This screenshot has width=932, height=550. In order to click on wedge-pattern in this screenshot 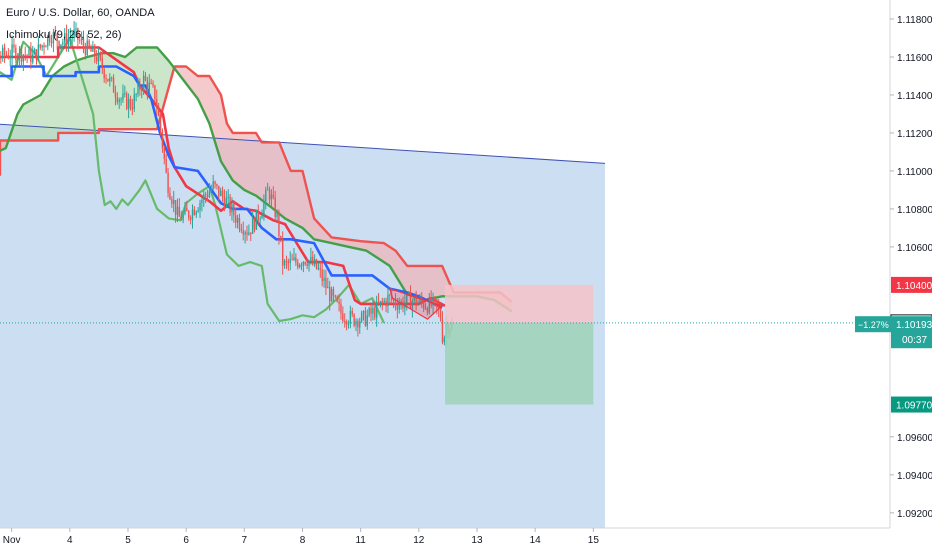, I will do `click(416, 303)`.